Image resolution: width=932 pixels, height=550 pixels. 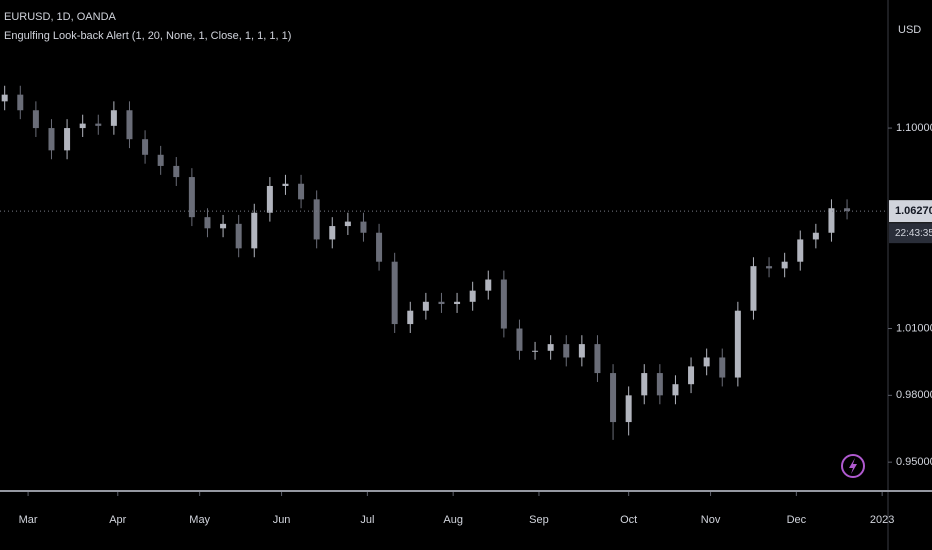 What do you see at coordinates (711, 520) in the screenshot?
I see `x-tick-label: Nov` at bounding box center [711, 520].